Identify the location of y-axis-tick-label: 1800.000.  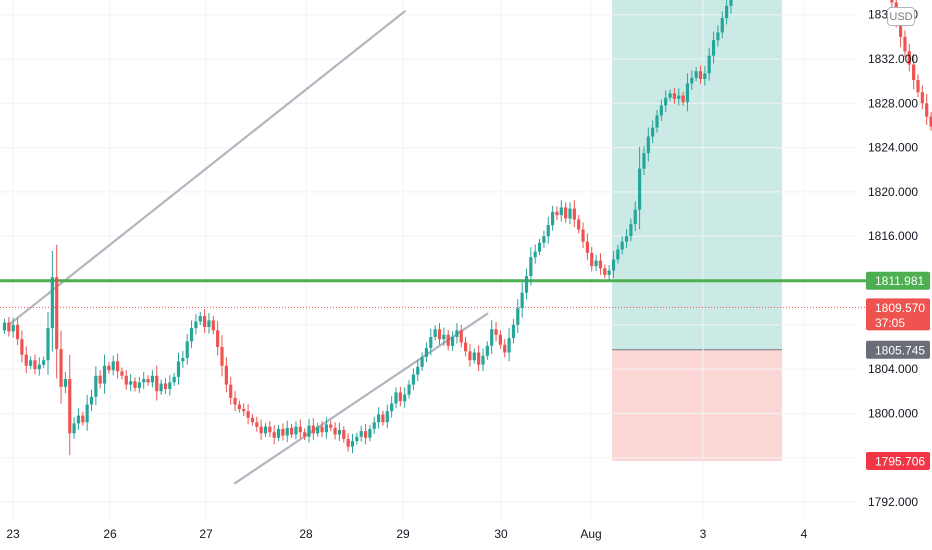
(893, 413).